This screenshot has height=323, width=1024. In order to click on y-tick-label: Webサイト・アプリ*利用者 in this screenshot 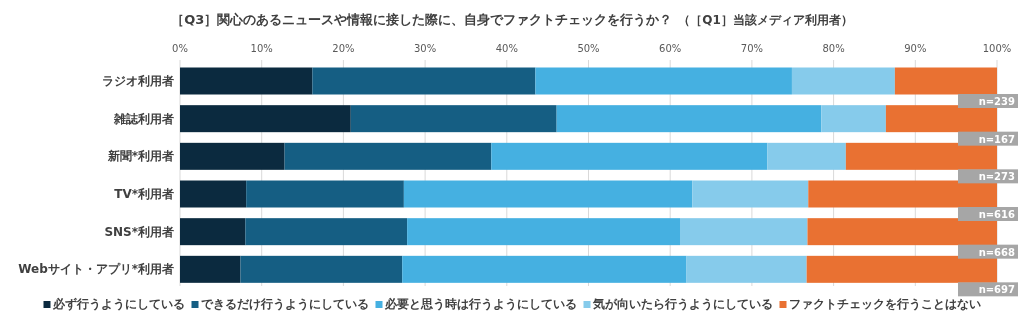, I will do `click(96, 269)`.